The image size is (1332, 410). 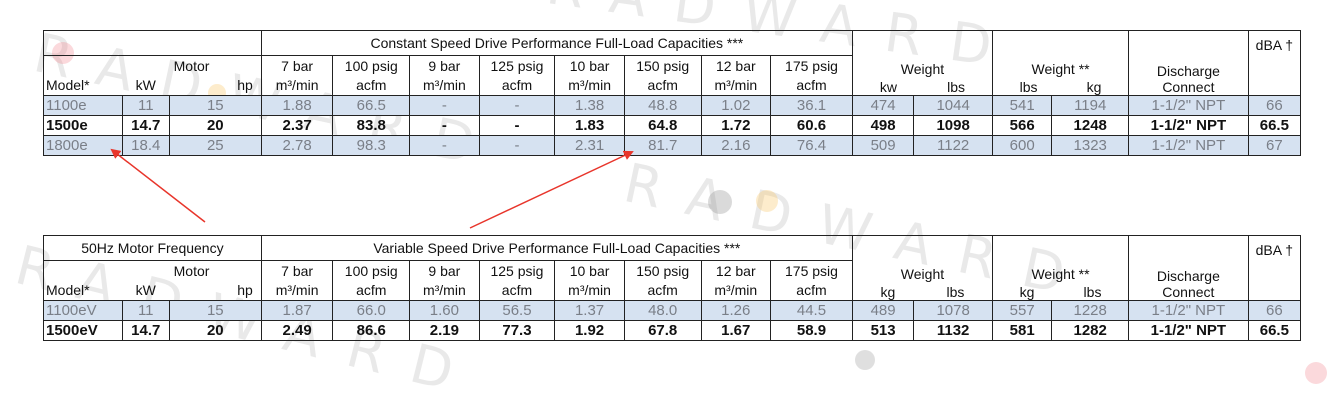 I want to click on weight2-unit-1: kg, so click(x=1027, y=292).